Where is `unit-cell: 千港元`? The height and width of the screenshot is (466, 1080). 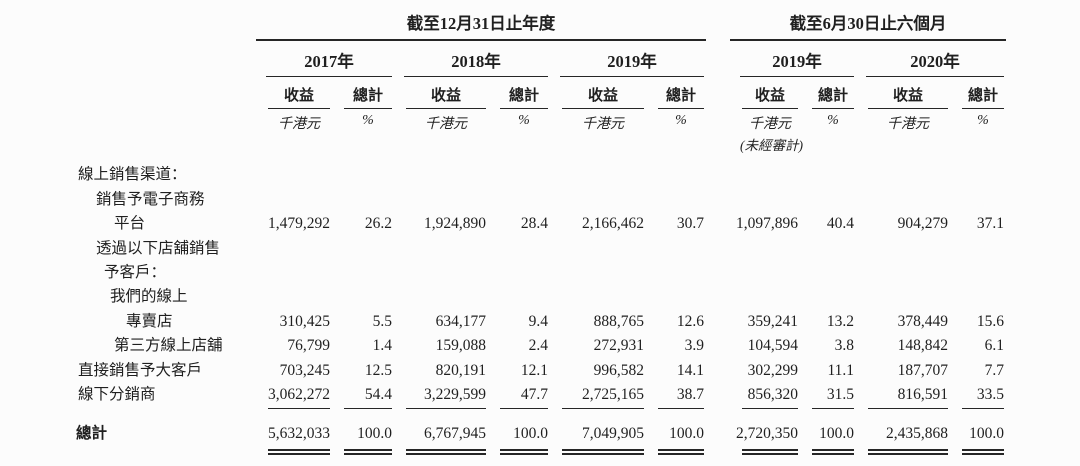
unit-cell: 千港元 is located at coordinates (446, 124).